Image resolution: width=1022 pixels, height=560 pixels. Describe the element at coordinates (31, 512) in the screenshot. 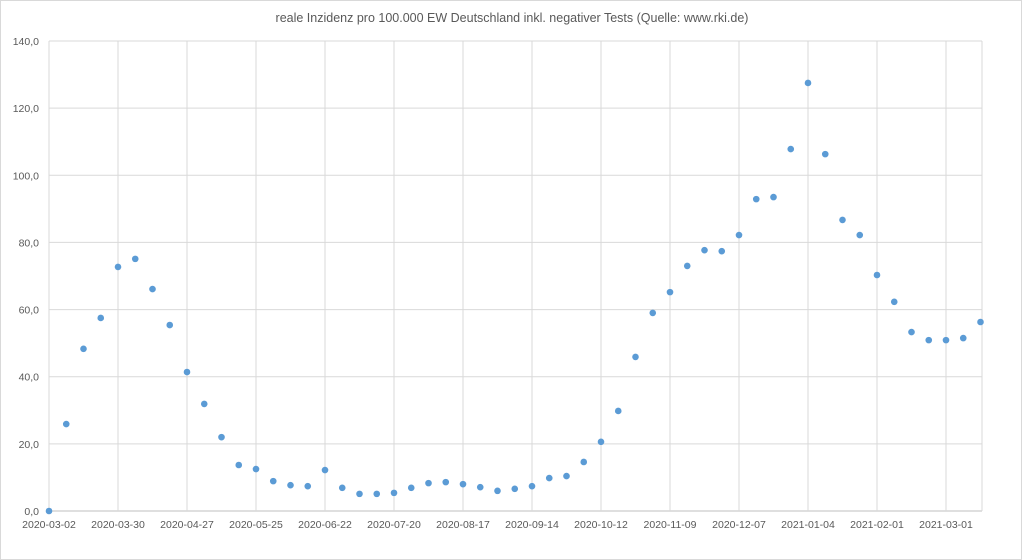

I see `y-tick-label: 0,0` at that location.